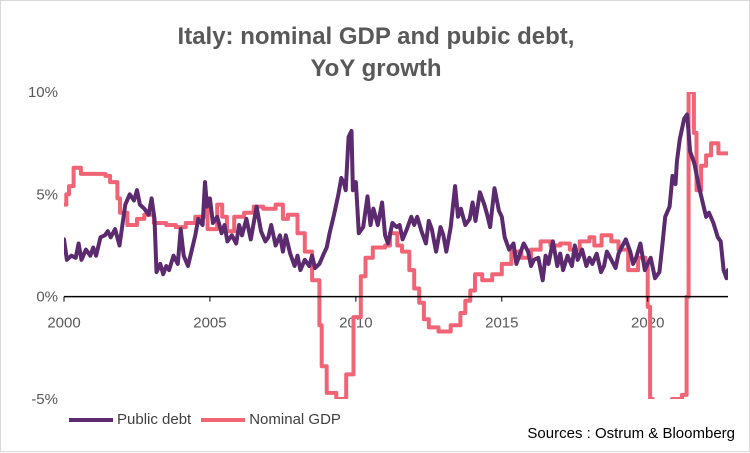 The image size is (750, 453). Describe the element at coordinates (376, 36) in the screenshot. I see `chart-title-line-1: Italy: nominal GDP and pubic debt,` at that location.